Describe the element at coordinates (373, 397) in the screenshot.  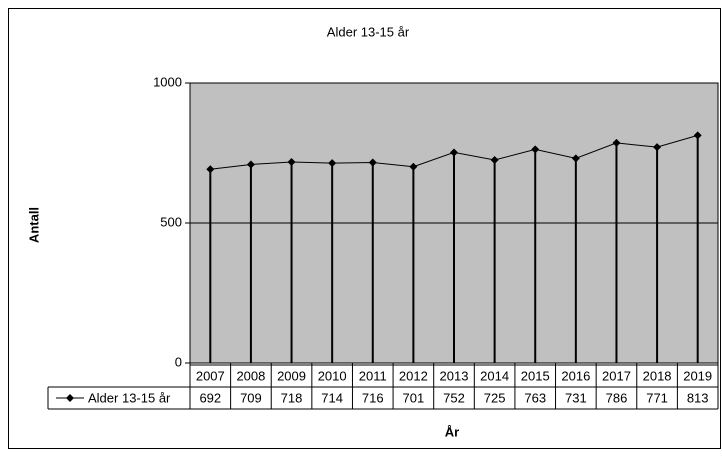
I see `table-value: 716` at that location.